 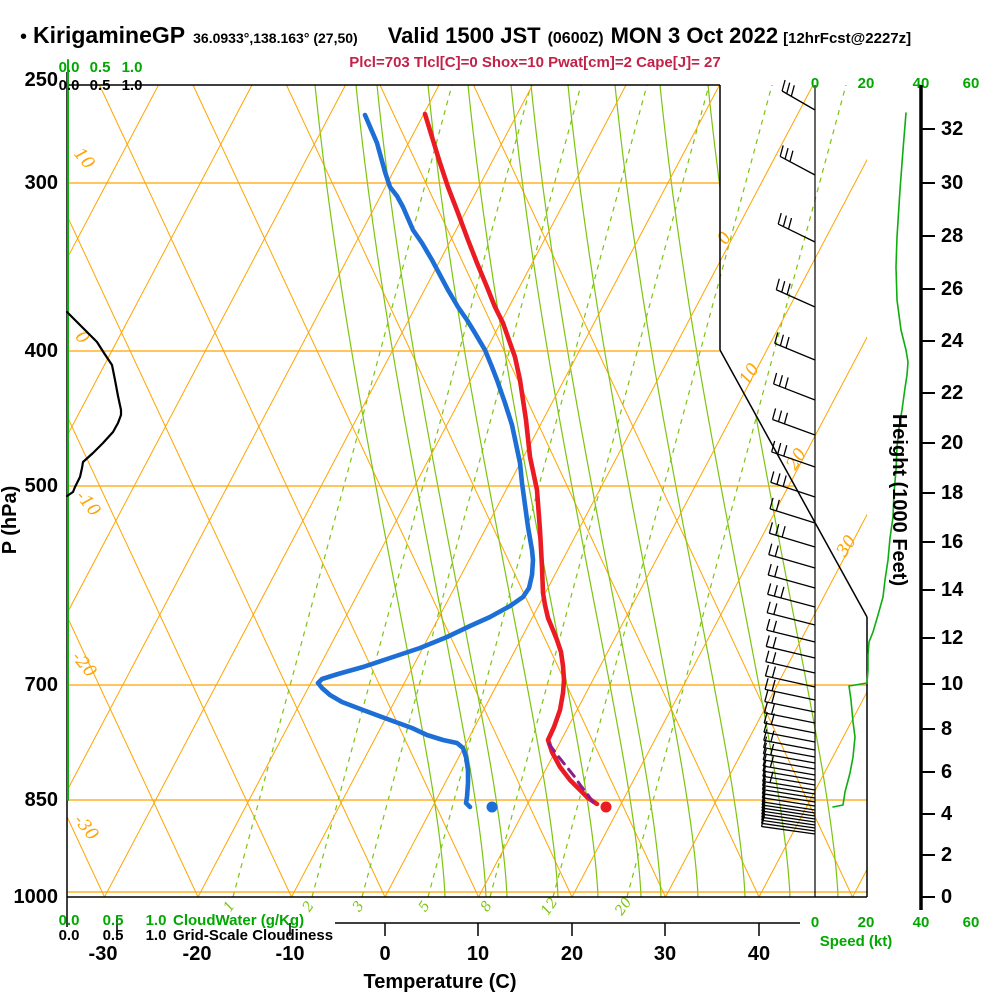 I want to click on svg-text: Speed (kt), so click(x=856, y=941).